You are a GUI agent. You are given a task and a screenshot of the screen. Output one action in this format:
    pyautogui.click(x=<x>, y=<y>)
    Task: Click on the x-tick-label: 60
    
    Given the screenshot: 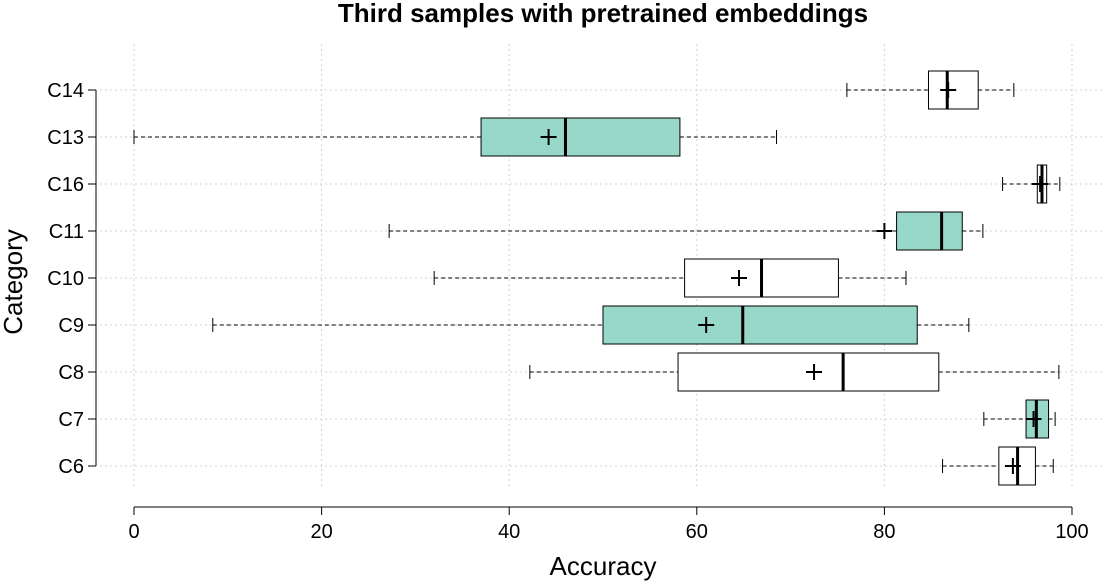 What is the action you would take?
    pyautogui.click(x=697, y=532)
    